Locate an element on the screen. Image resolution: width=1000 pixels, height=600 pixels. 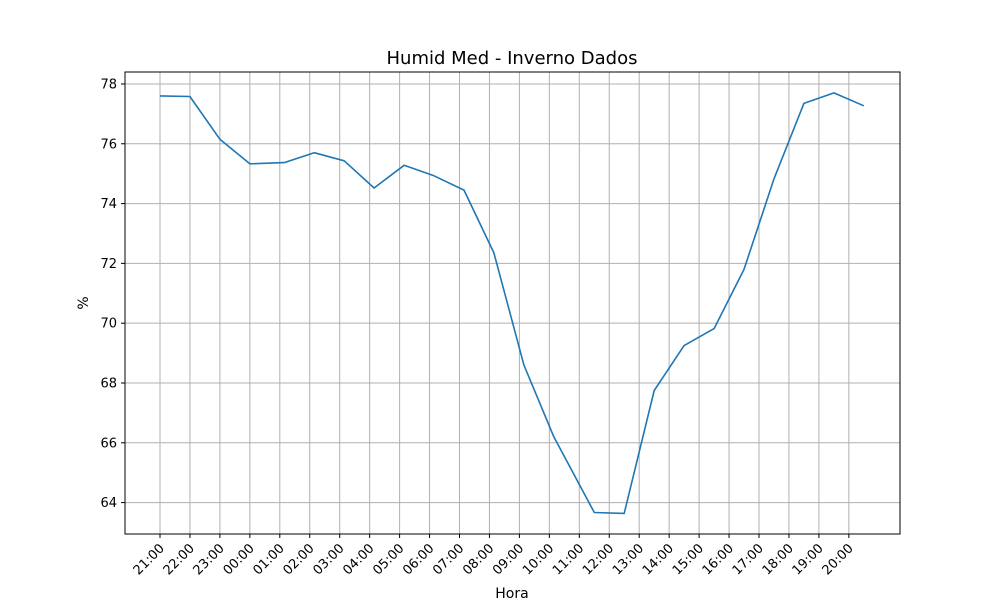
y-tick-label: 74 is located at coordinates (108, 204).